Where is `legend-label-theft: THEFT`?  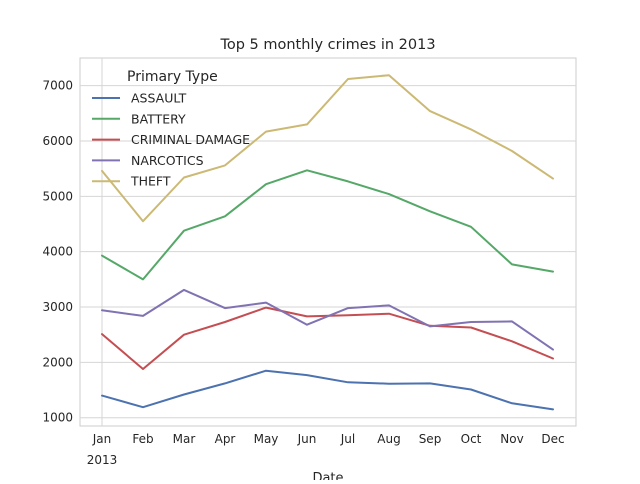 legend-label-theft: THEFT is located at coordinates (150, 181).